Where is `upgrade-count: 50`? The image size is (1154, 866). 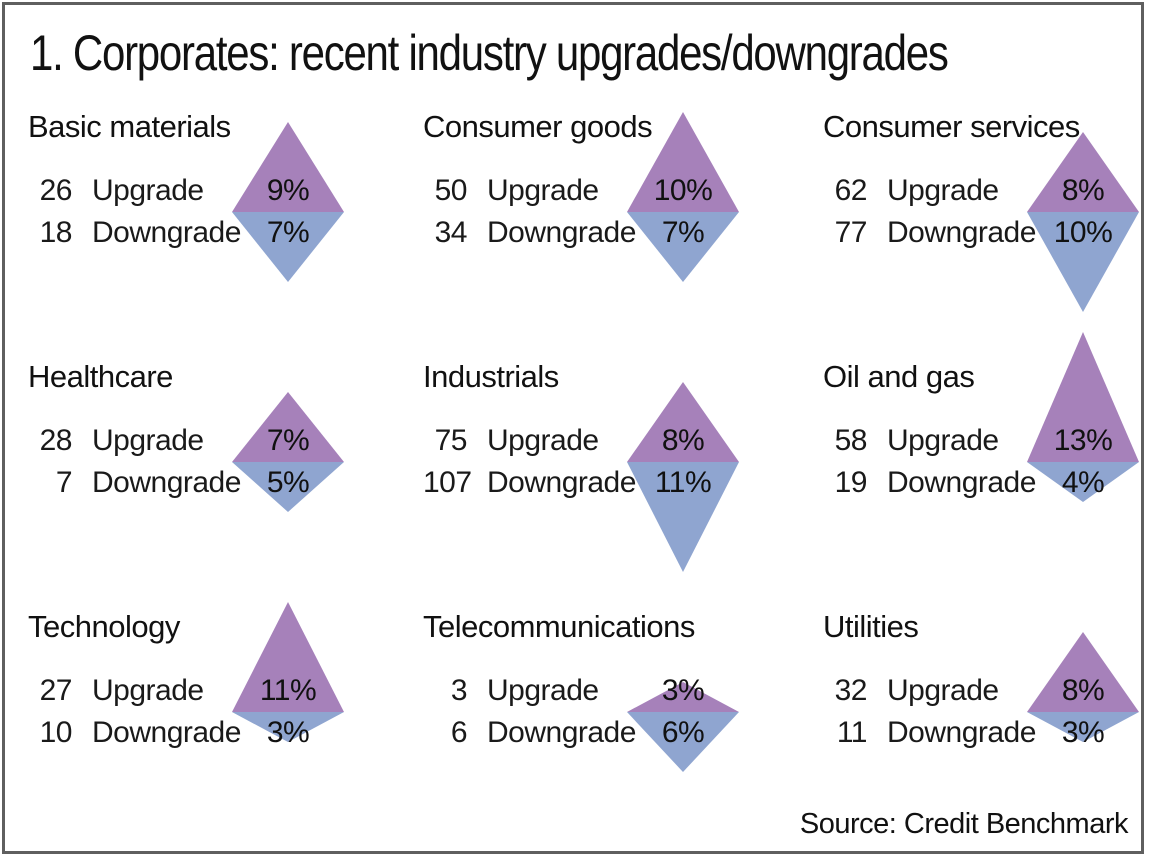
upgrade-count: 50 is located at coordinates (451, 190).